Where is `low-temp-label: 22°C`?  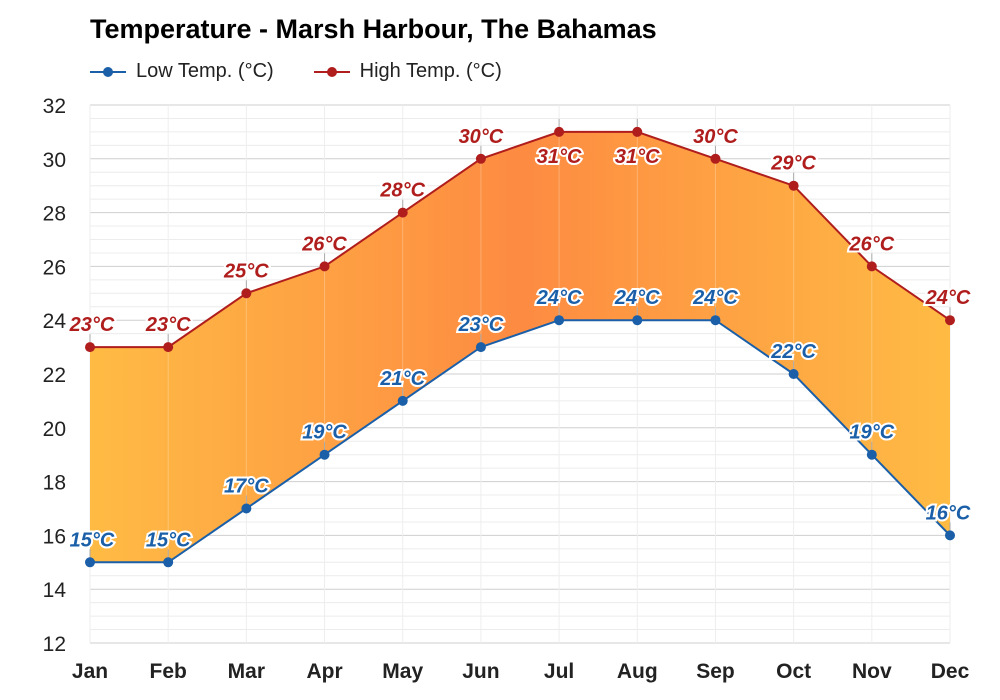
low-temp-label: 22°C is located at coordinates (793, 352).